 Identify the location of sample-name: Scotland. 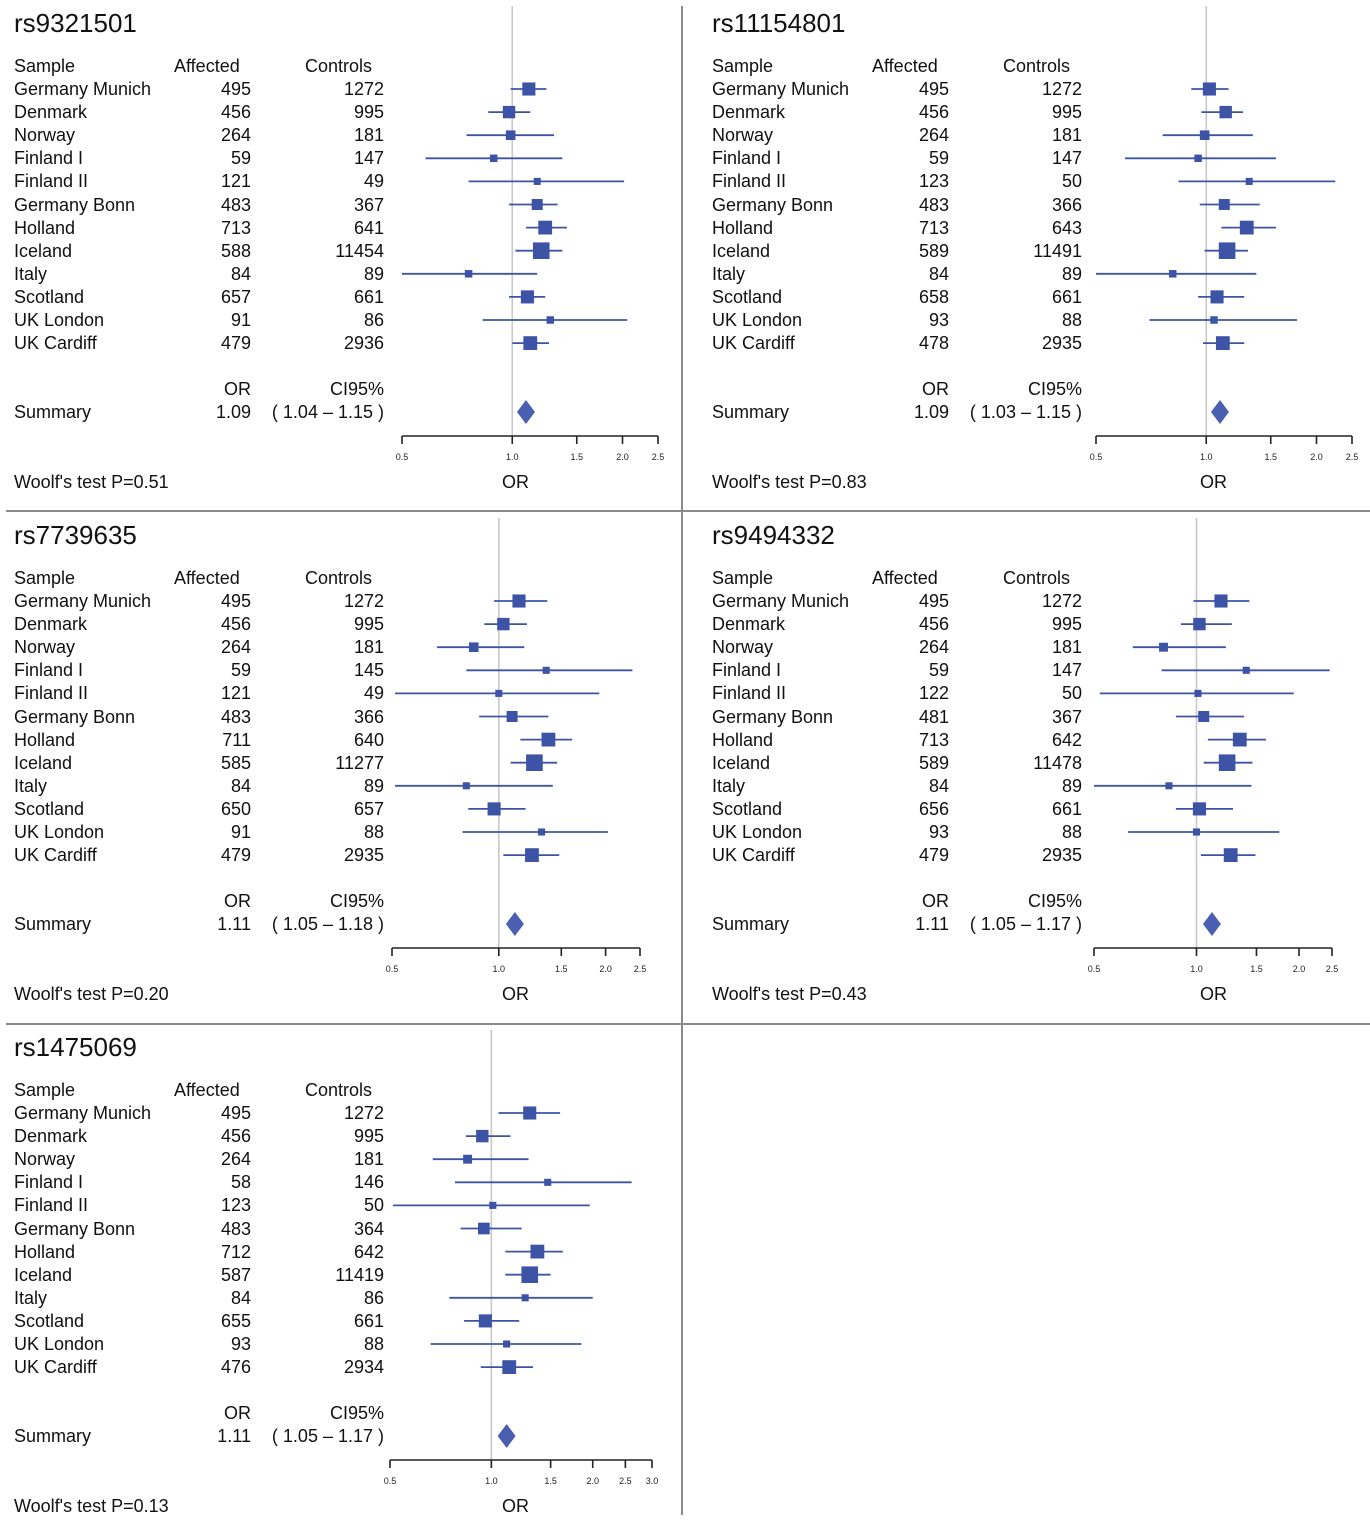
(747, 808).